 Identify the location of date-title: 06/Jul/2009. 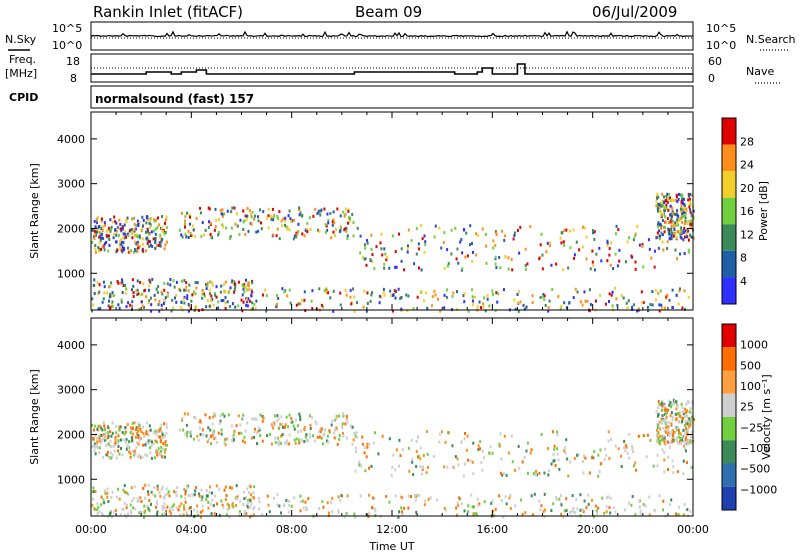
(634, 12).